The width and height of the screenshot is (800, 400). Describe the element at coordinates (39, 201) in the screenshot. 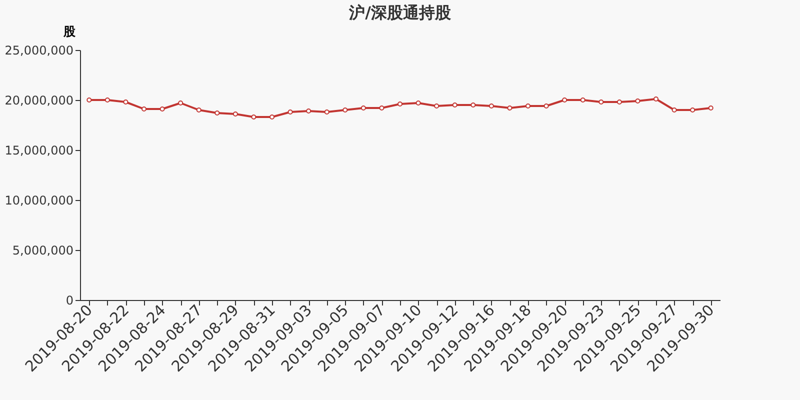

I see `y-tick-label: 10,000,000` at that location.